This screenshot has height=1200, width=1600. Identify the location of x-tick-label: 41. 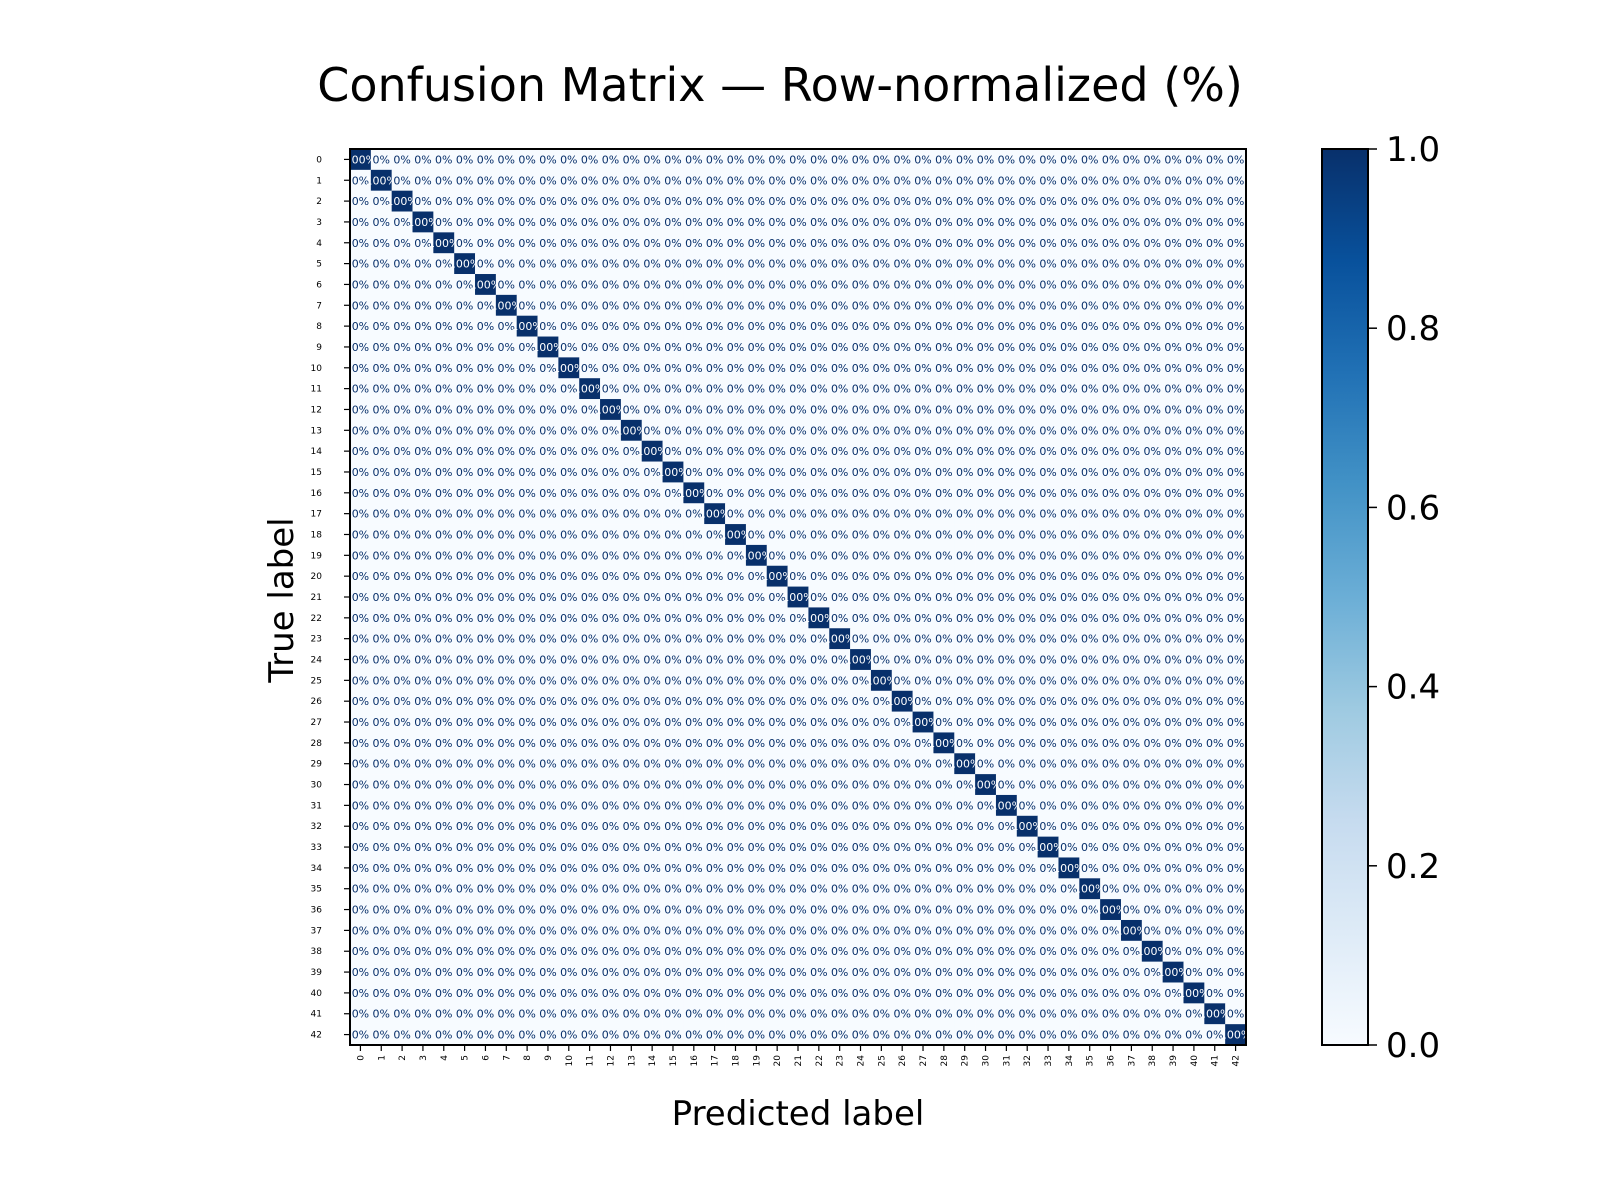
(1216, 1060).